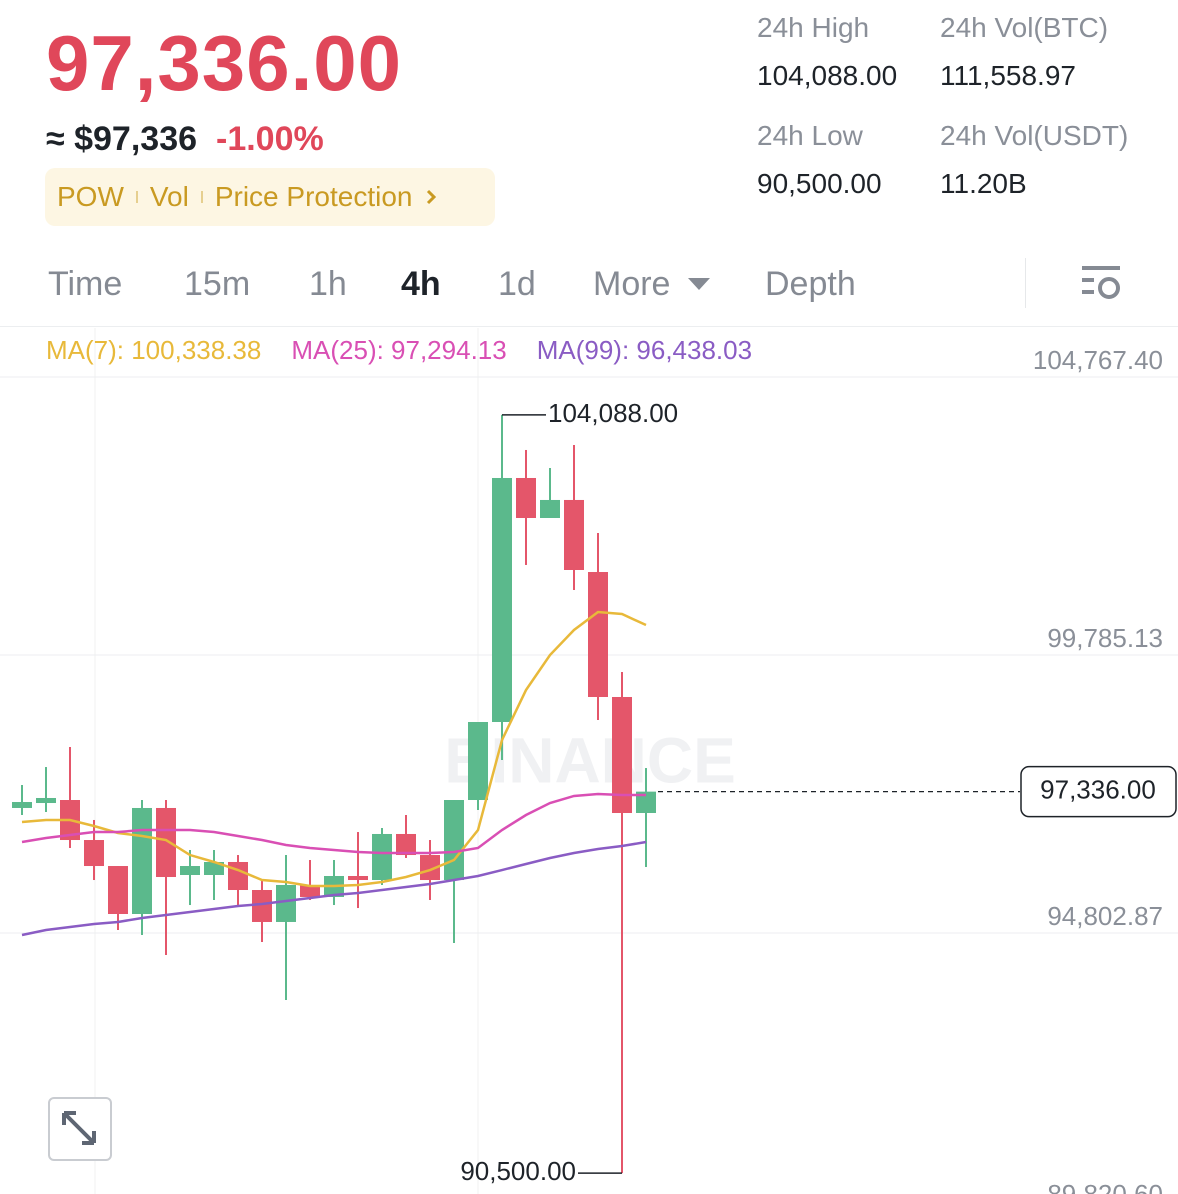  What do you see at coordinates (328, 284) in the screenshot?
I see `tab: 1h` at bounding box center [328, 284].